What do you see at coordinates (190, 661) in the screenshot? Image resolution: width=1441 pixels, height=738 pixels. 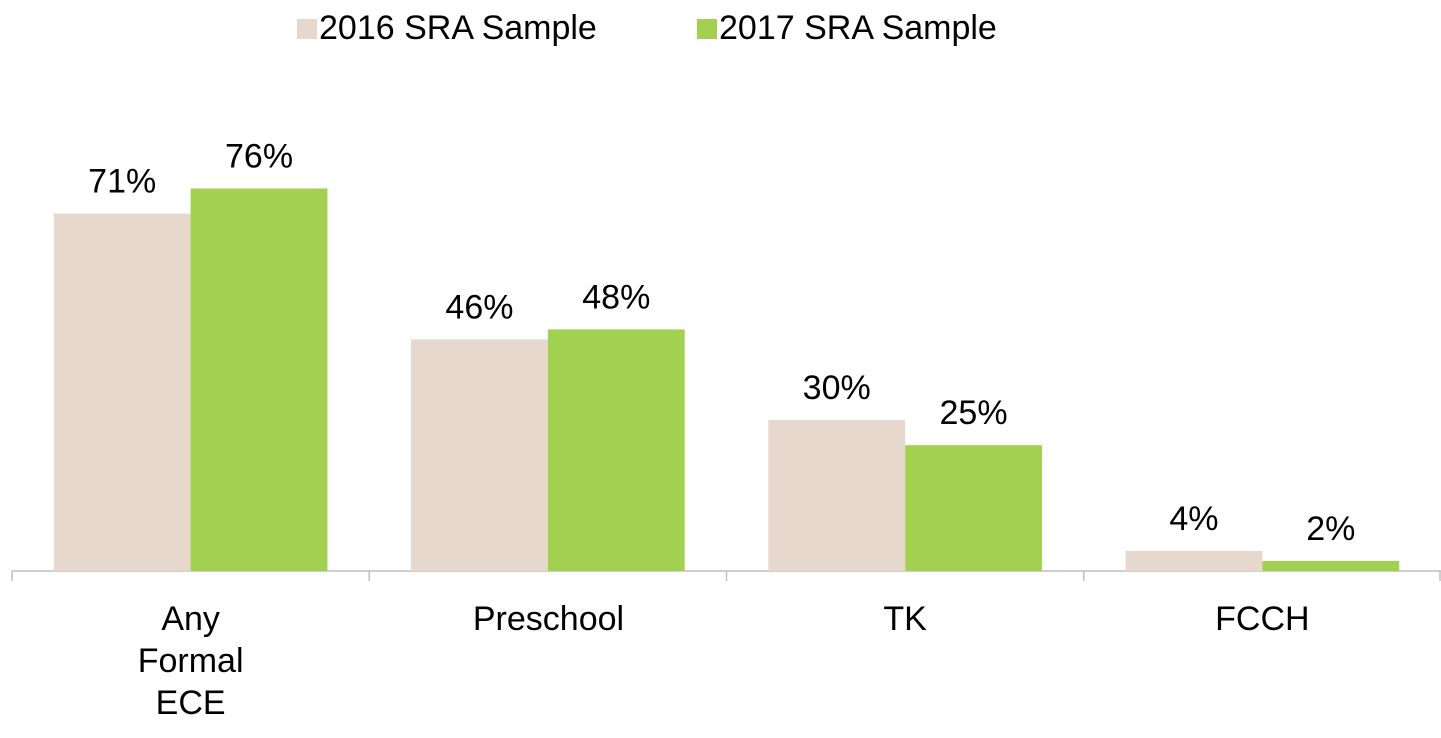 I see `x-tick-label: Any Formal ECE` at bounding box center [190, 661].